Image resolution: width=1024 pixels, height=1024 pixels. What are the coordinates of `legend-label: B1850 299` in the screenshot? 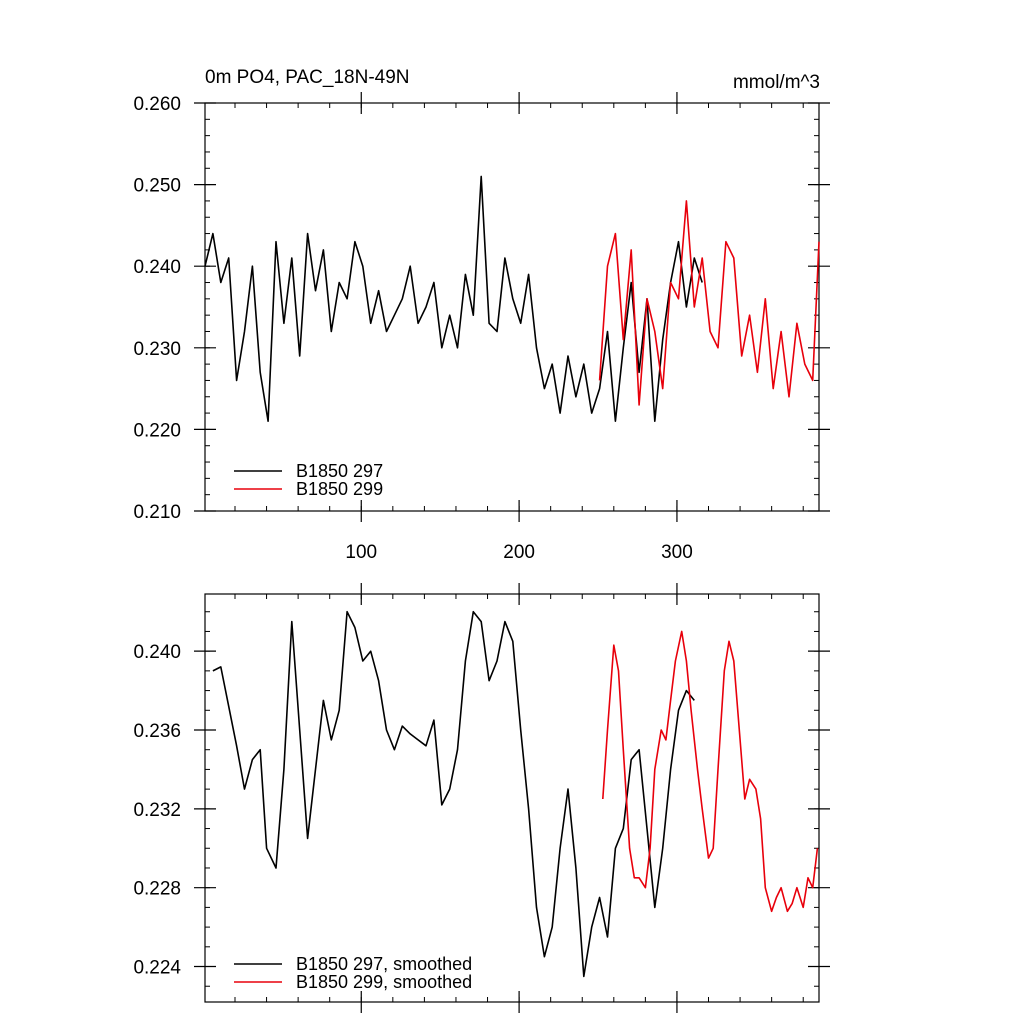 It's located at (339, 489).